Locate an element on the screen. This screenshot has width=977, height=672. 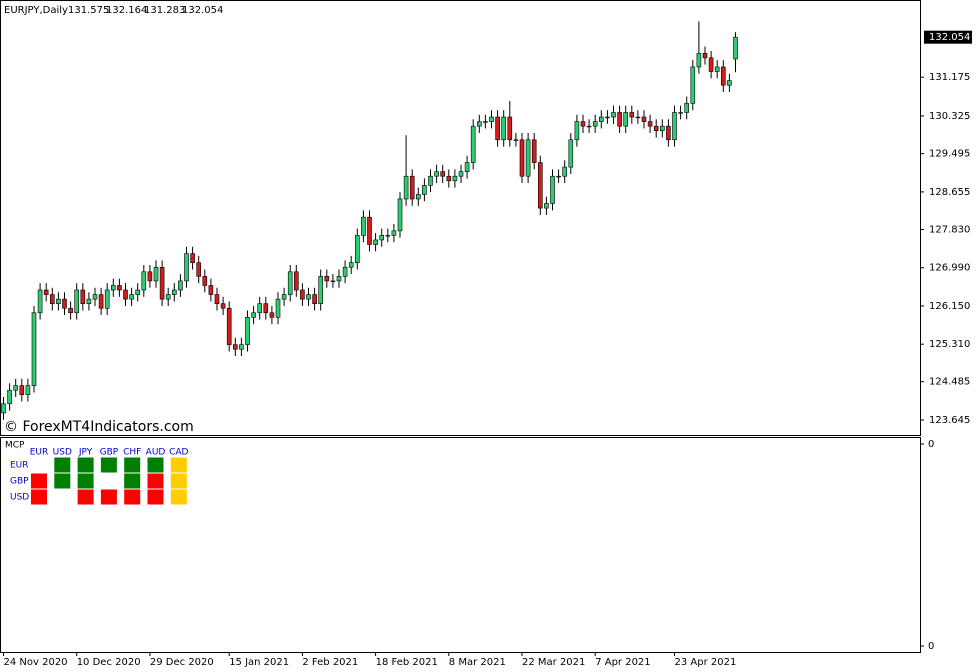
column-label: CHF is located at coordinates (132, 453).